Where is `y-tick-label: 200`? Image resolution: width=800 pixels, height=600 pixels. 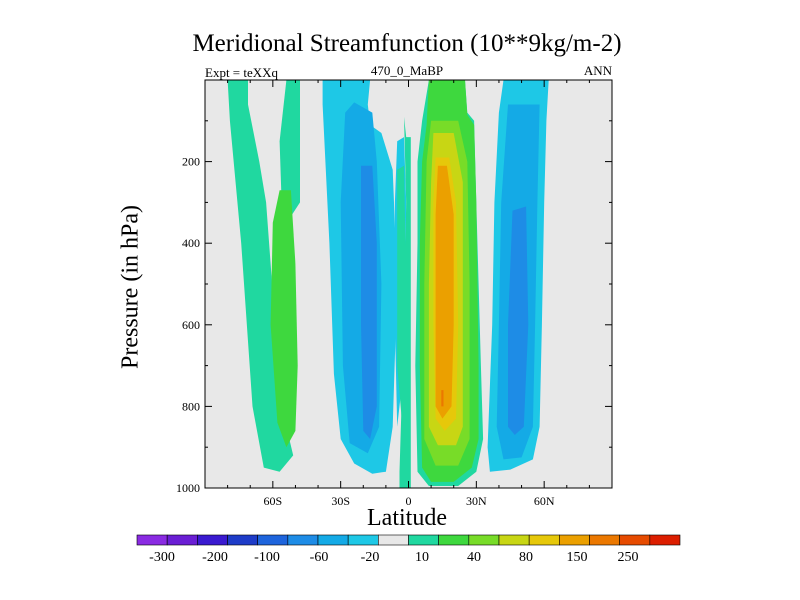
y-tick-label: 200 is located at coordinates (191, 162).